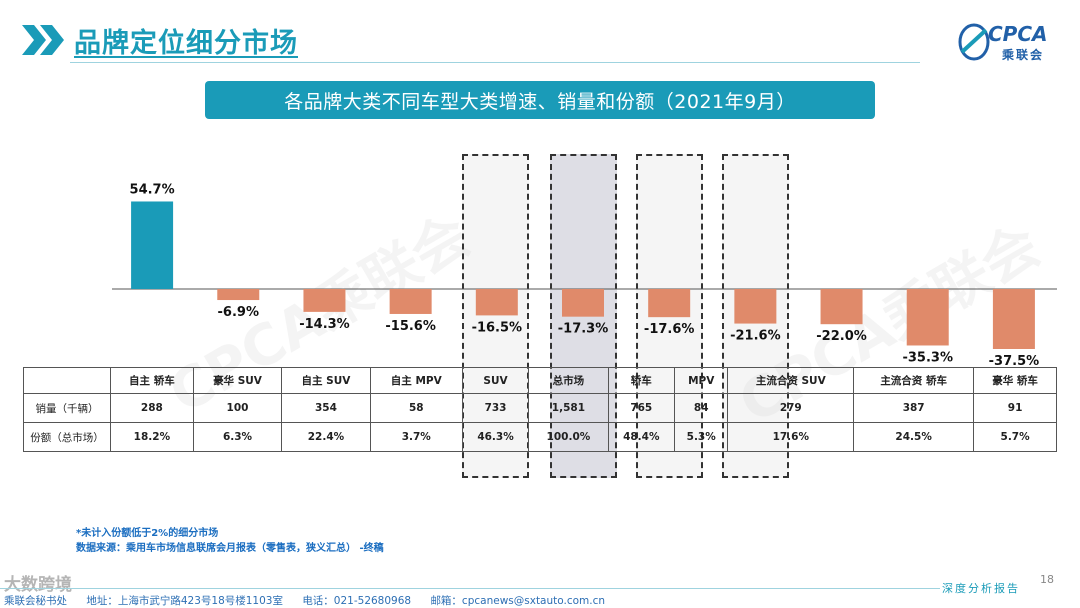 The height and width of the screenshot is (608, 1080). What do you see at coordinates (324, 324) in the screenshot?
I see `data-label: -14.3%` at bounding box center [324, 324].